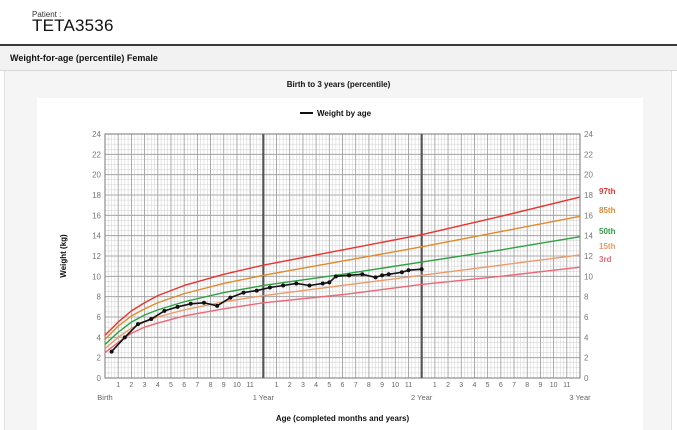  What do you see at coordinates (96, 276) in the screenshot?
I see `y-tick-label-left: 10` at bounding box center [96, 276].